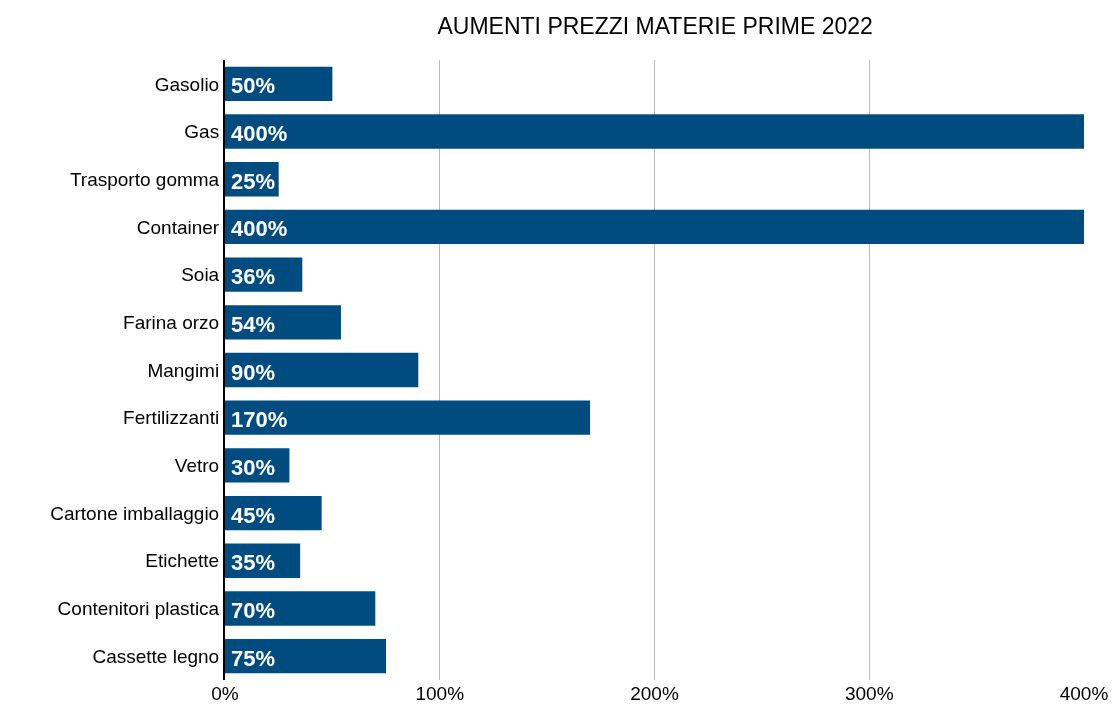 This screenshot has height=716, width=1120. I want to click on y-tick-label: Gas, so click(202, 132).